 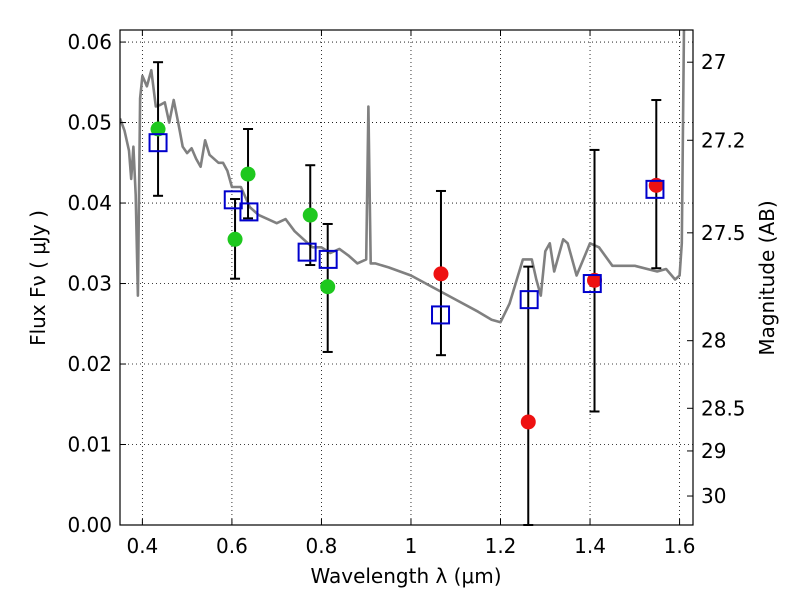 I want to click on y-axis-right-label: Magnitude (AB), so click(x=767, y=277).